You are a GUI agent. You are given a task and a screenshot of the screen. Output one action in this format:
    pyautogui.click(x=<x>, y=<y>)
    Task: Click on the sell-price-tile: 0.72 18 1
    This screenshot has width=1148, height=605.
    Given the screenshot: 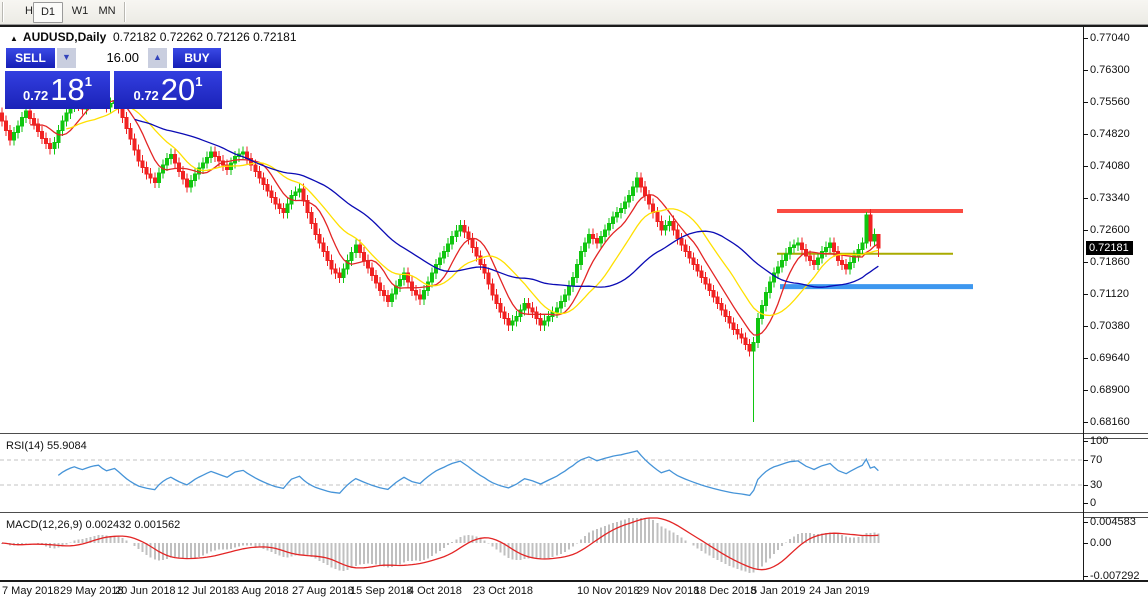 What is the action you would take?
    pyautogui.click(x=57, y=90)
    